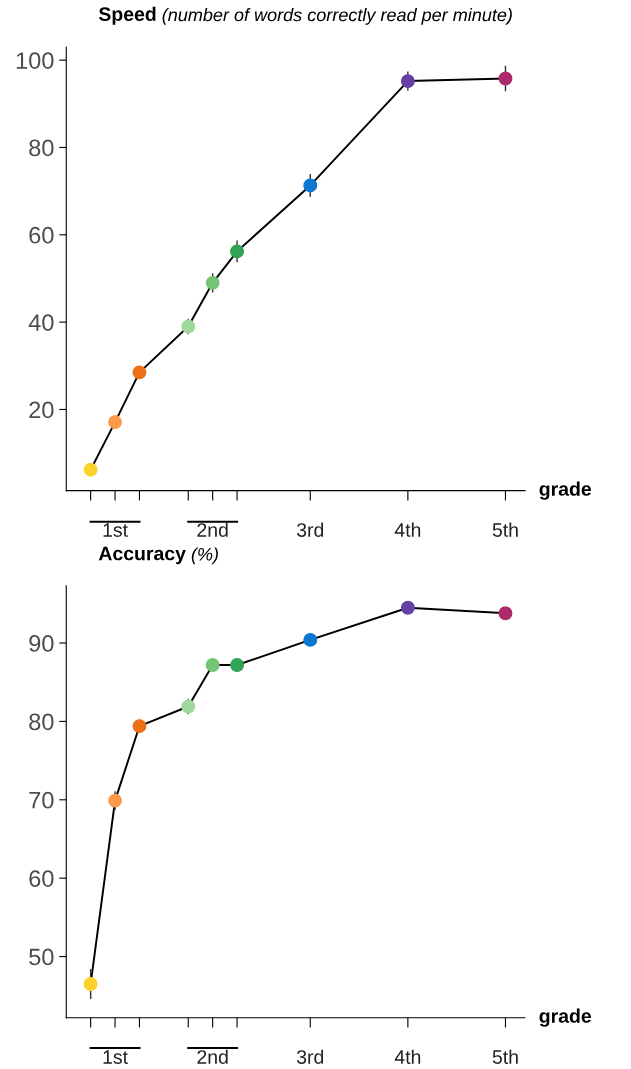  Describe the element at coordinates (41, 410) in the screenshot. I see `y-tick-label: 20` at that location.